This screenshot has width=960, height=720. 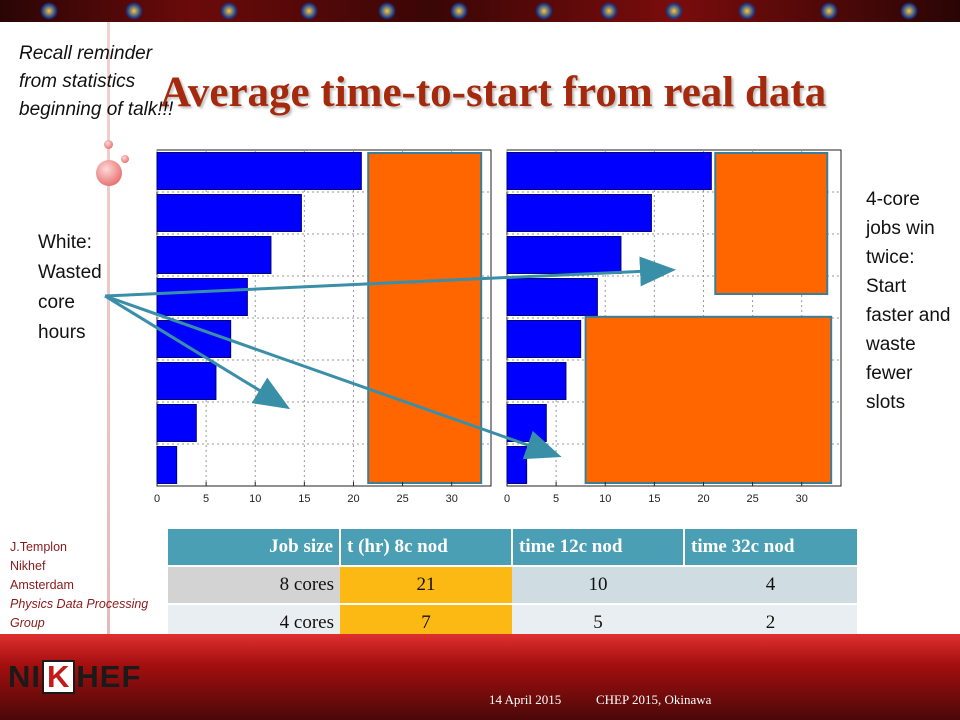 I want to click on author-org: Nikhef, so click(x=28, y=566).